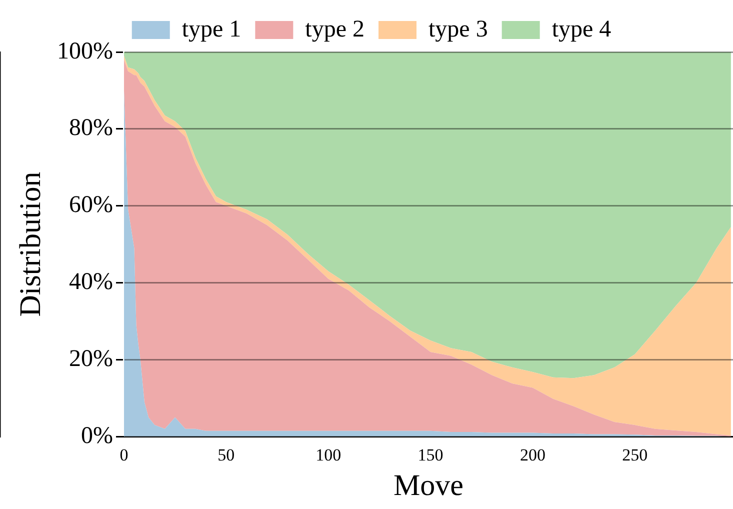 This screenshot has width=733, height=509. Describe the element at coordinates (428, 485) in the screenshot. I see `x-axis-title: Move` at that location.